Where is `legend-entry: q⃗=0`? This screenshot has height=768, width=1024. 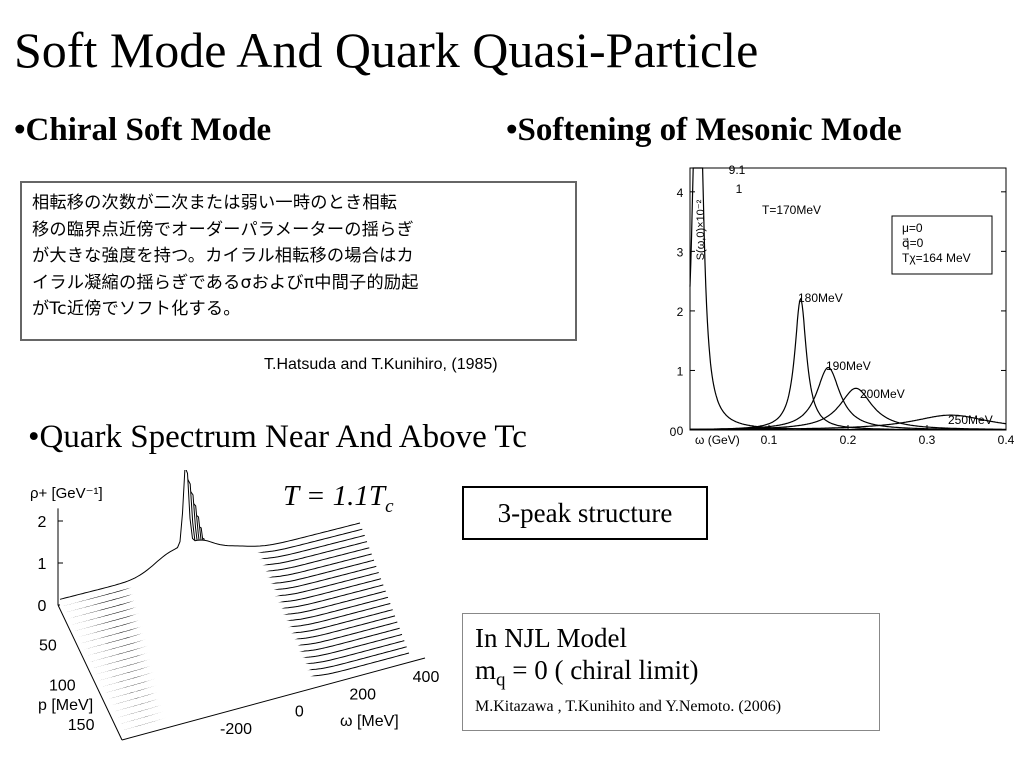 legend-entry: q⃗=0 is located at coordinates (913, 243).